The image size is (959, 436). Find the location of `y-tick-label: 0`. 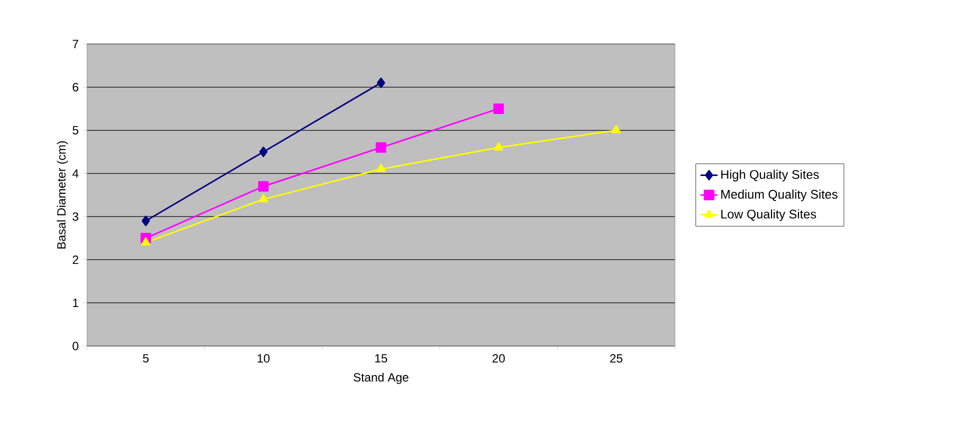

y-tick-label: 0 is located at coordinates (75, 346).